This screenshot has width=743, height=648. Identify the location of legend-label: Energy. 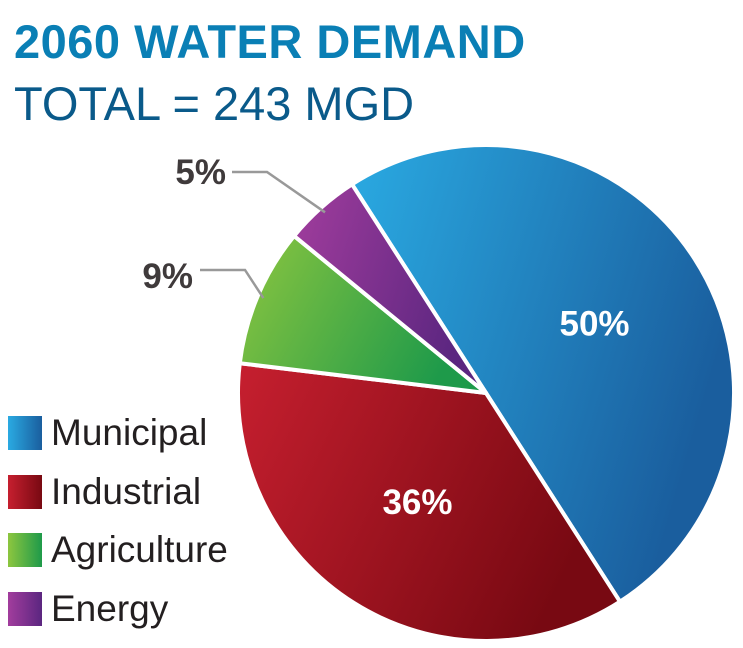
(110, 608).